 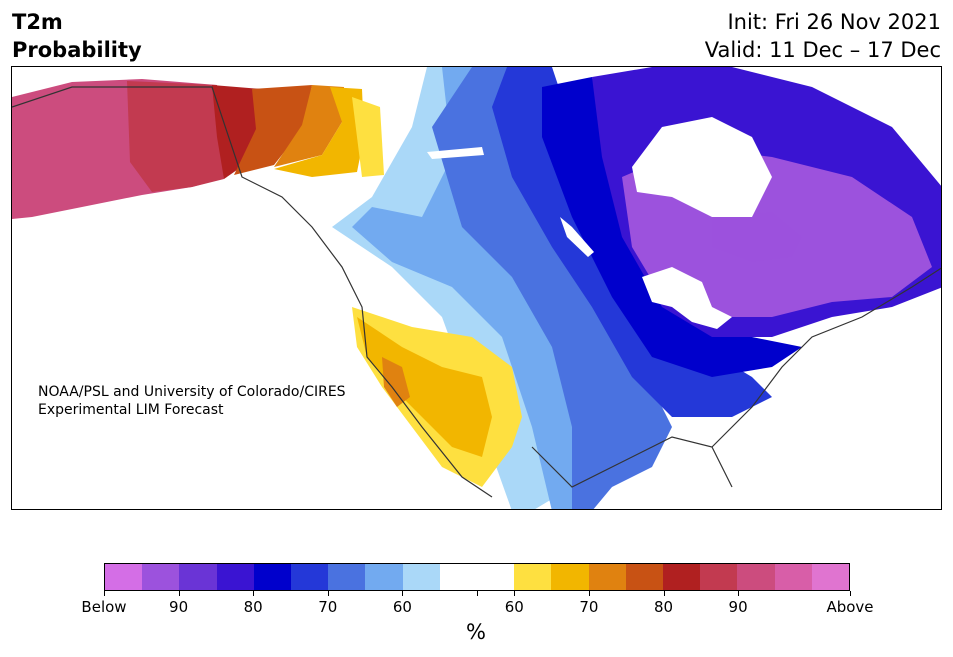 What do you see at coordinates (104, 607) in the screenshot?
I see `colorbar-tick-label: Below` at bounding box center [104, 607].